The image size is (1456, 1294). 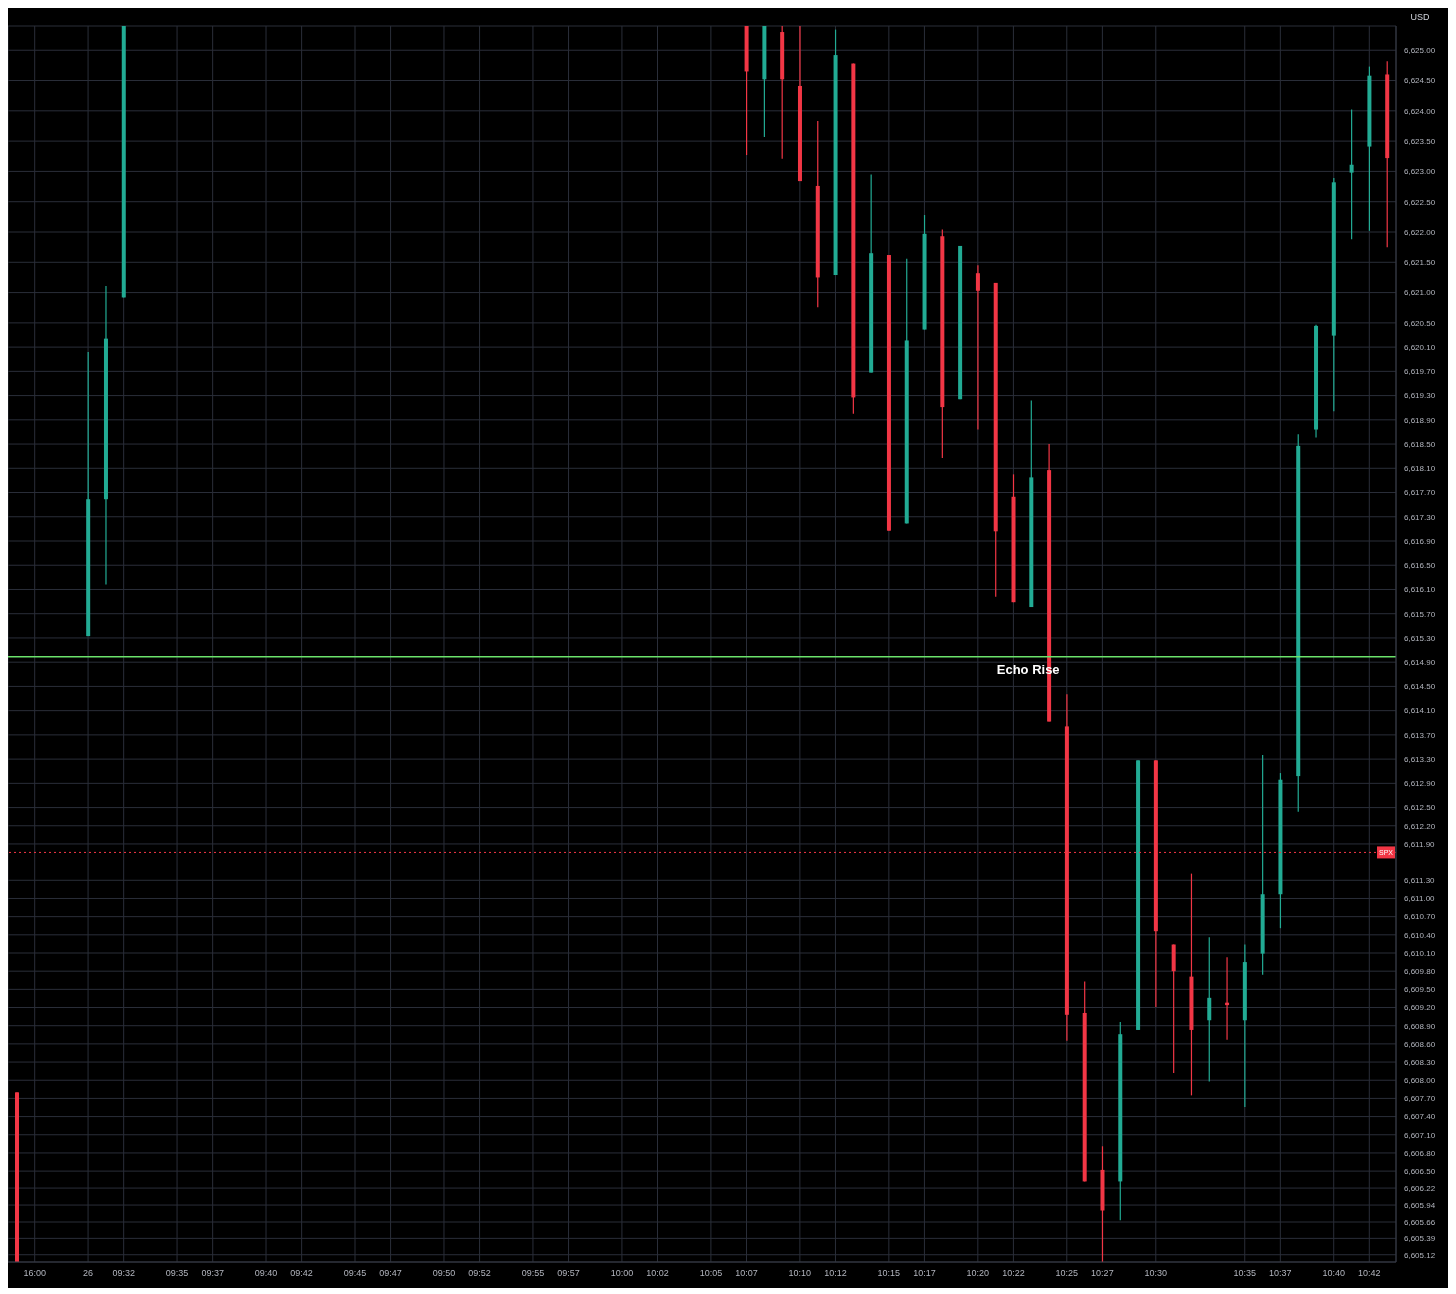 I want to click on x-tick-label: 09:37, so click(x=212, y=1273).